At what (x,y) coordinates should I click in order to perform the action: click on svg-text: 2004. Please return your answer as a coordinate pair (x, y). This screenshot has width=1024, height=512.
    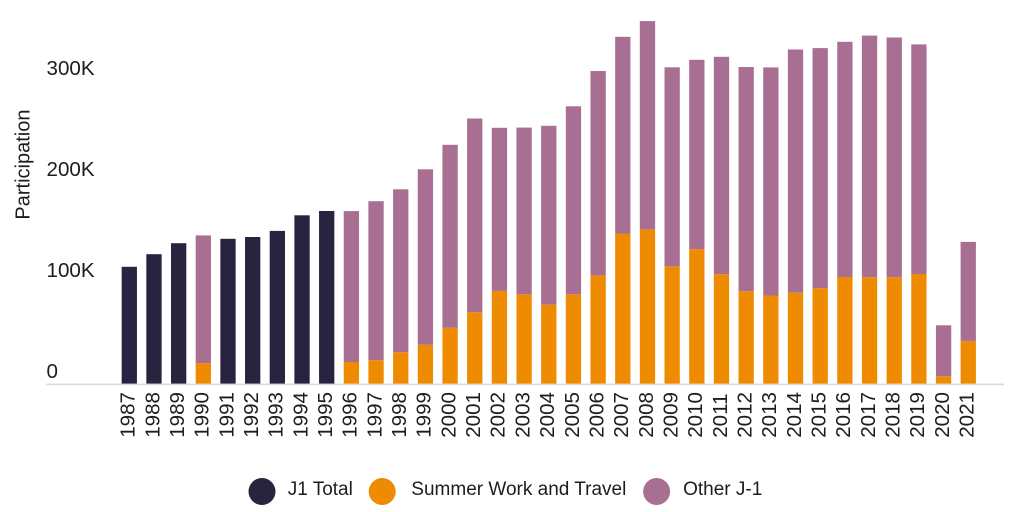
    Looking at the image, I should click on (547, 415).